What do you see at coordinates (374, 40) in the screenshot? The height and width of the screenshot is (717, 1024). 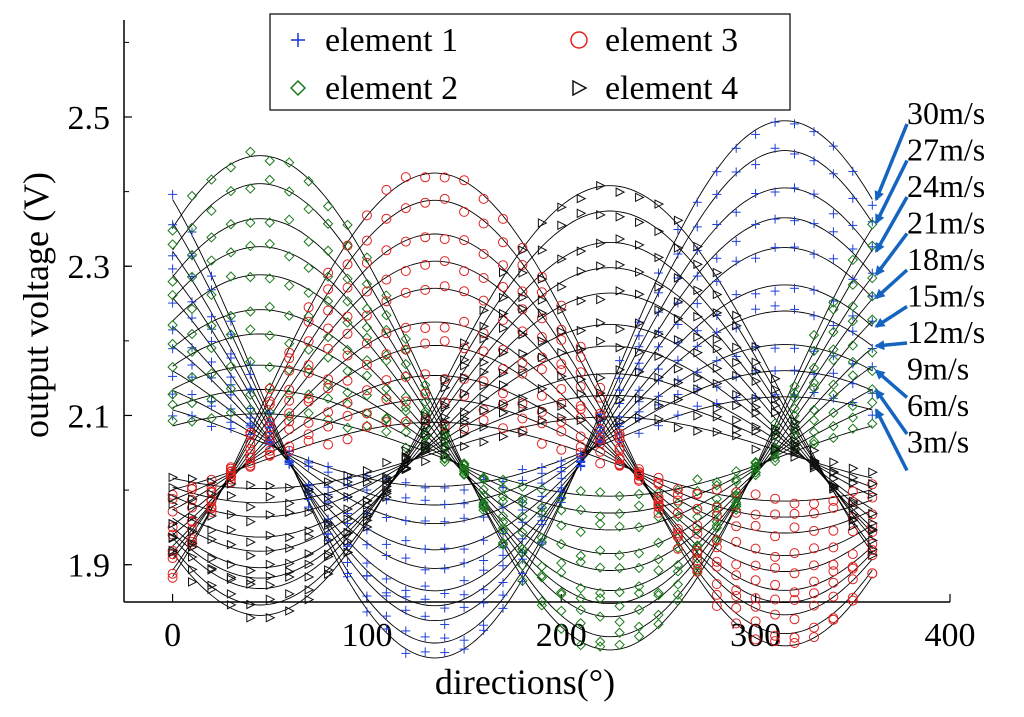 I see `legend-entry-element-1: element 1` at bounding box center [374, 40].